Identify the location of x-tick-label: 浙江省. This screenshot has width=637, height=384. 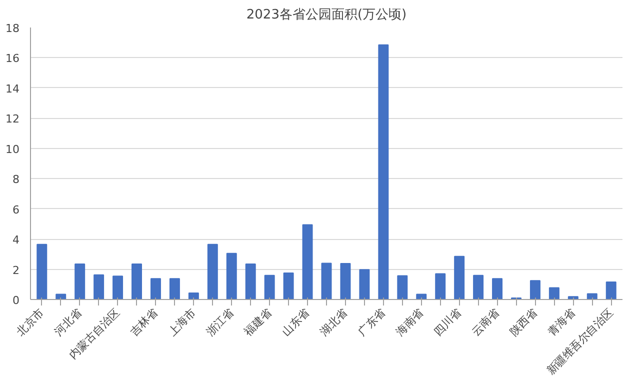
(220, 322).